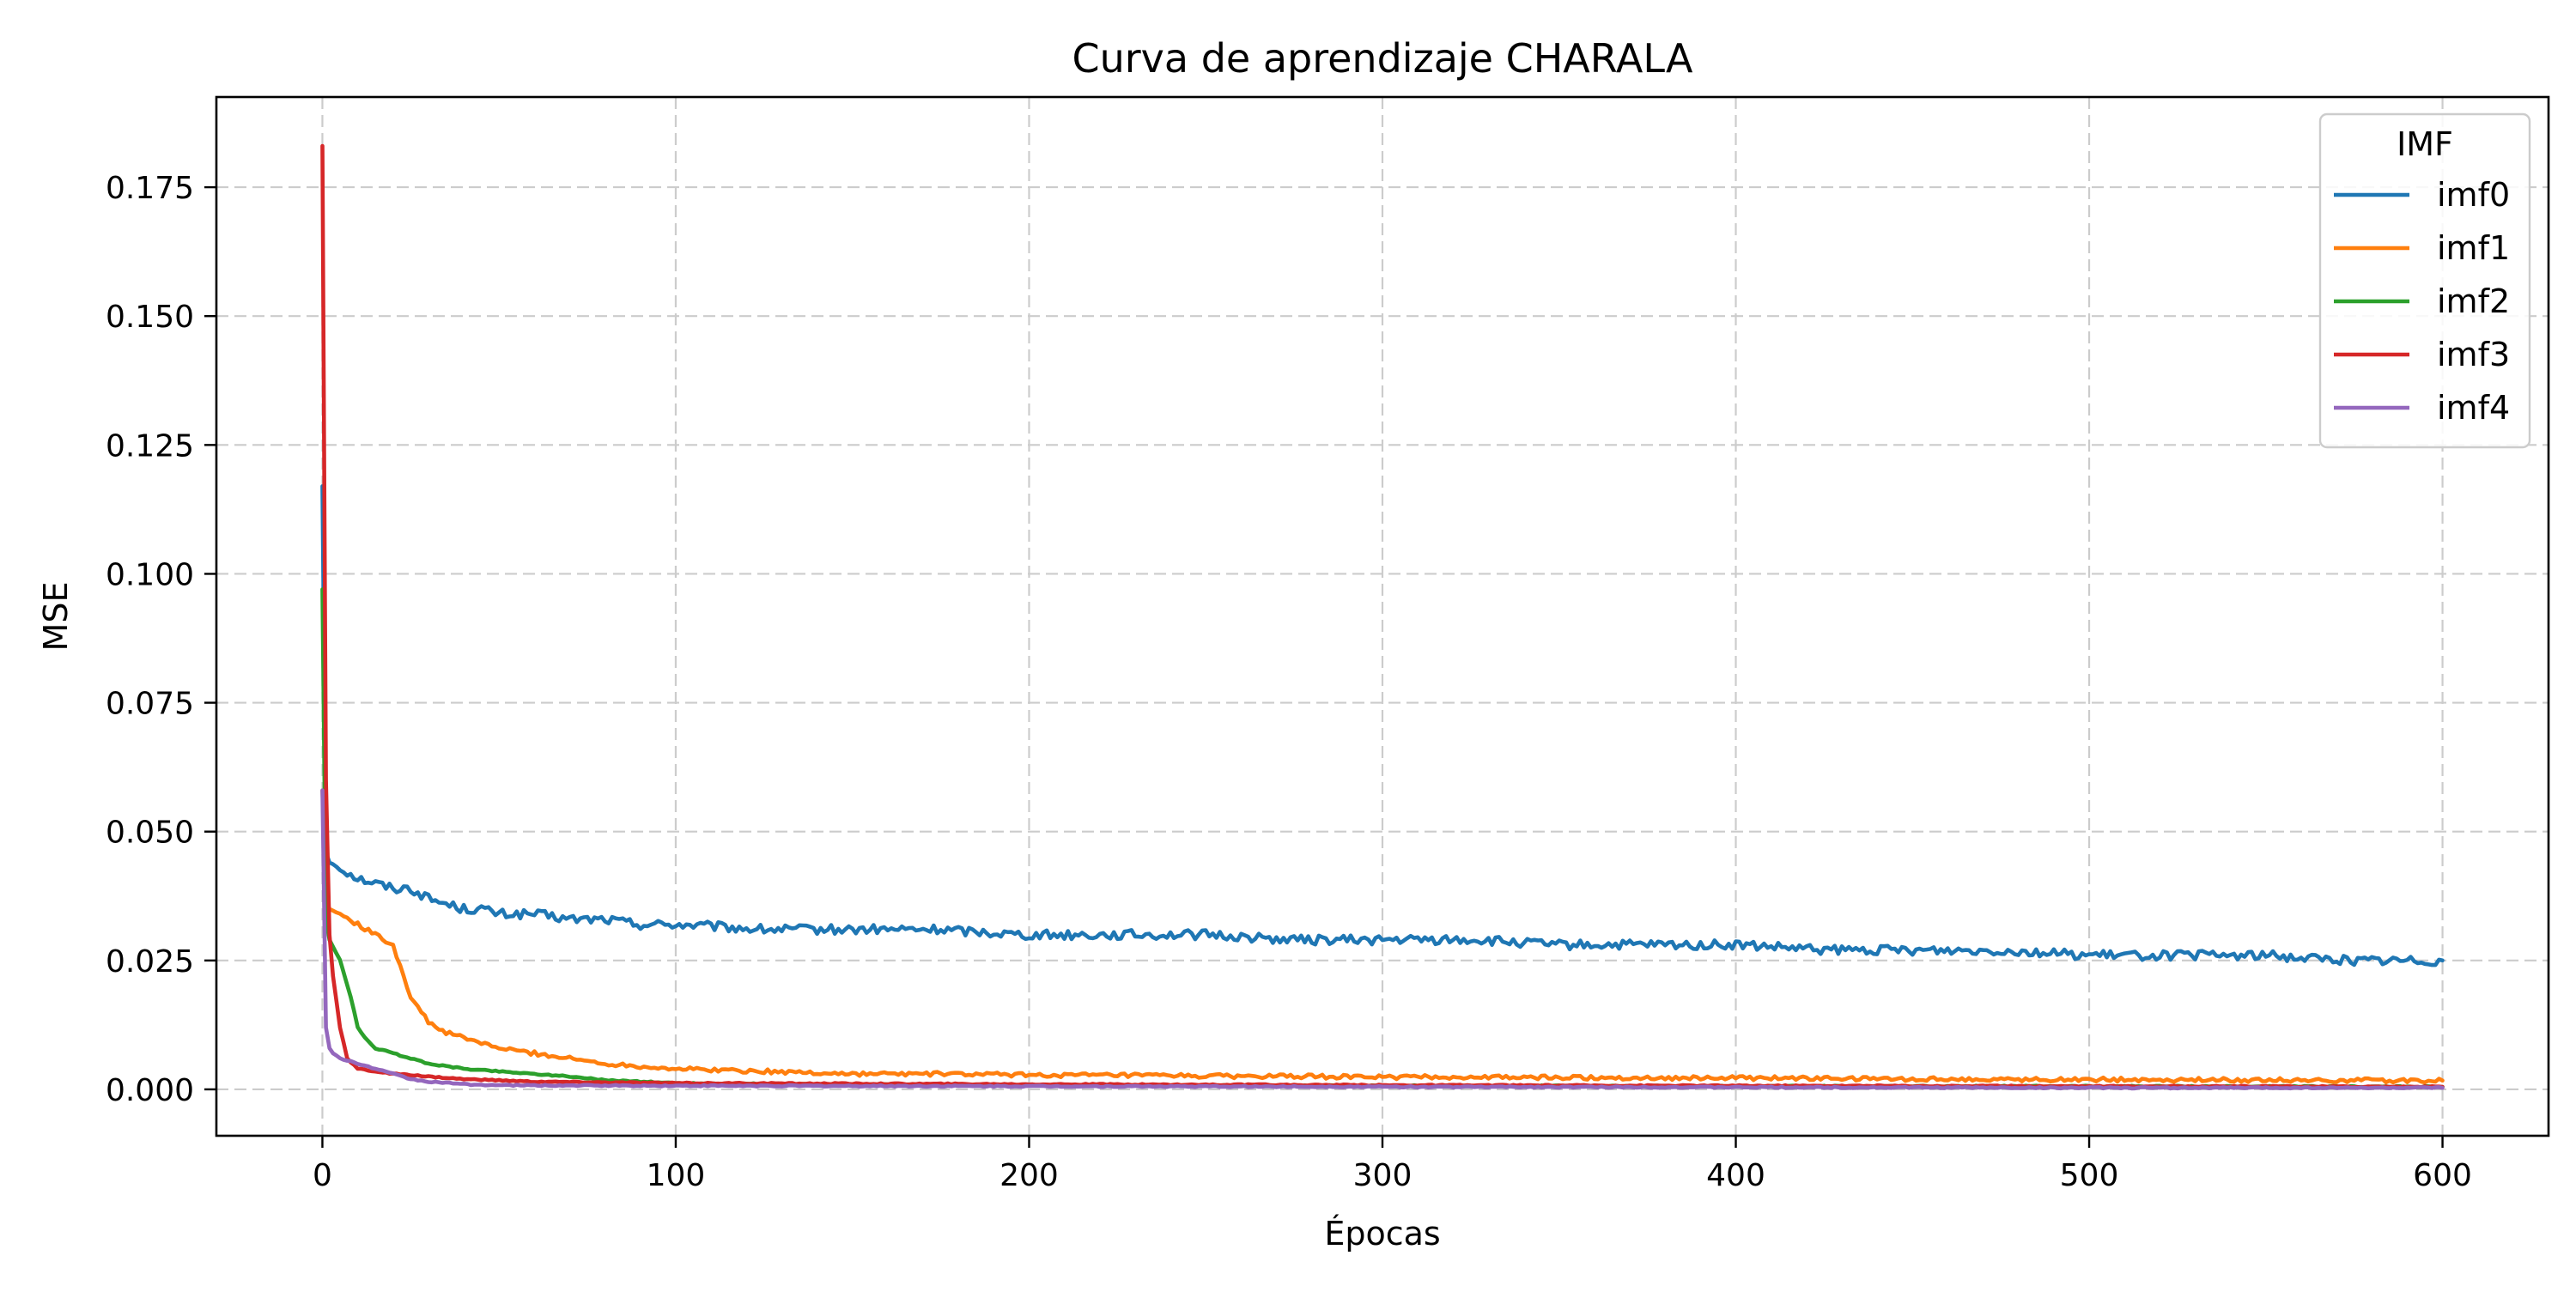 Image resolution: width=2576 pixels, height=1292 pixels. What do you see at coordinates (150, 574) in the screenshot?
I see `y-tick-label: 0.100` at bounding box center [150, 574].